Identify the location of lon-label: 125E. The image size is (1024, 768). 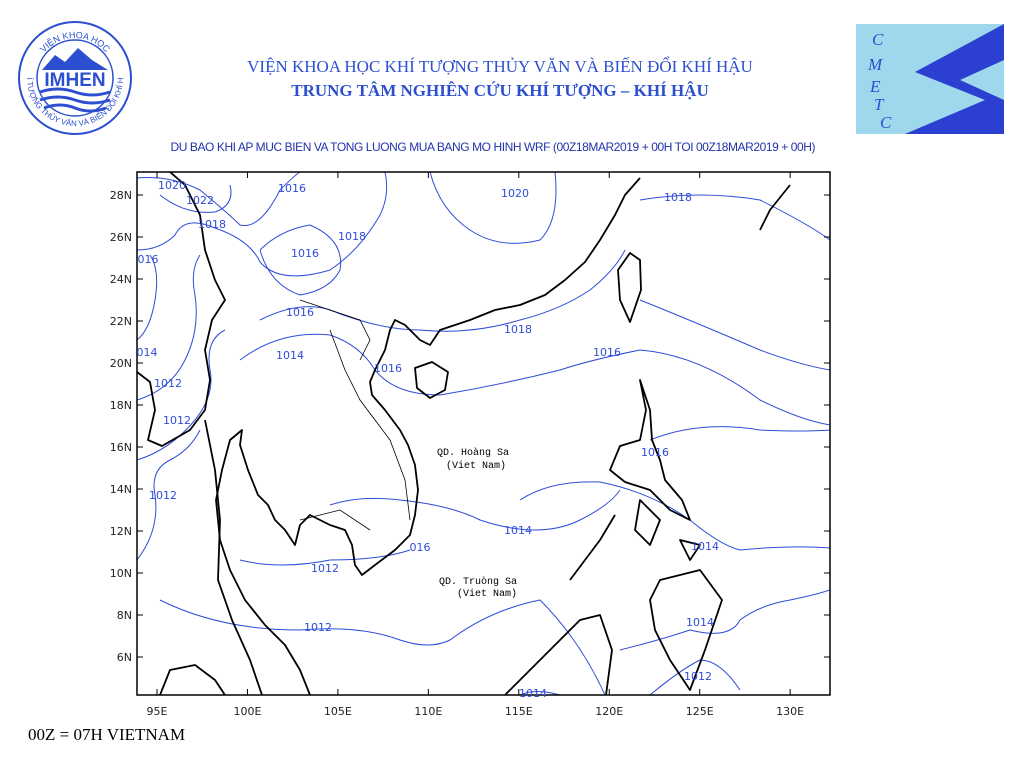
(700, 711).